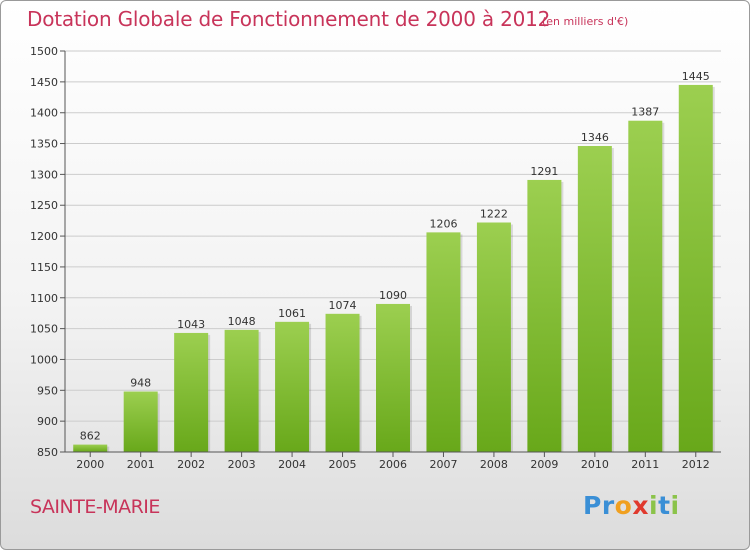  I want to click on x-tick-label: 2008, so click(494, 464).